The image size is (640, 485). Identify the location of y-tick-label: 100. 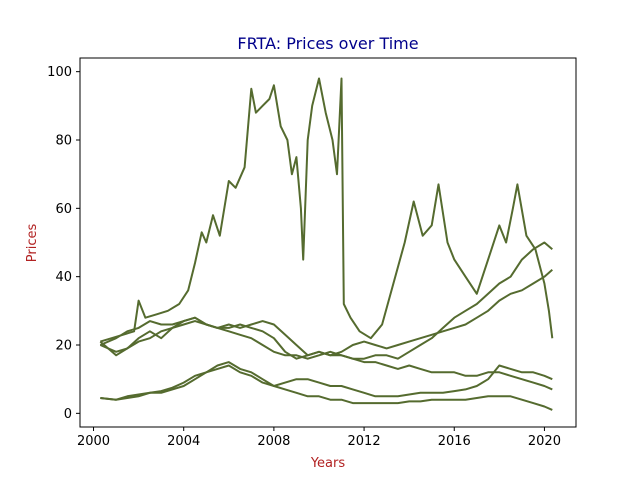
(59, 72).